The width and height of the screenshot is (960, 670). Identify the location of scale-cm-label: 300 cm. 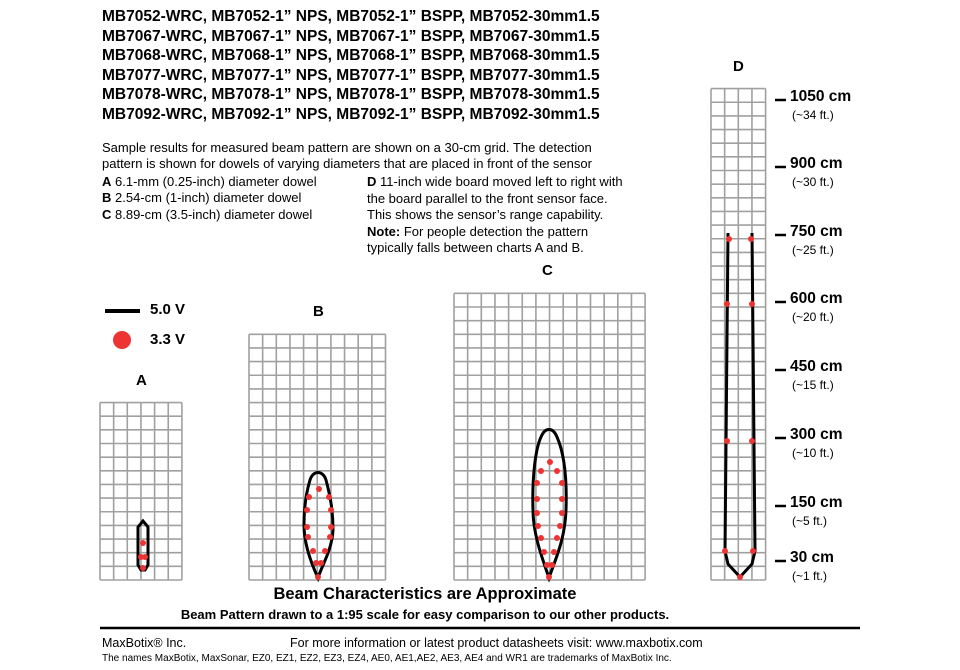
(816, 434).